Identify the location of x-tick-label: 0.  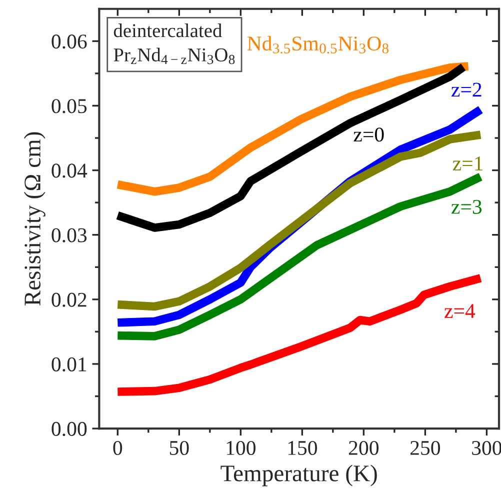
(117, 447).